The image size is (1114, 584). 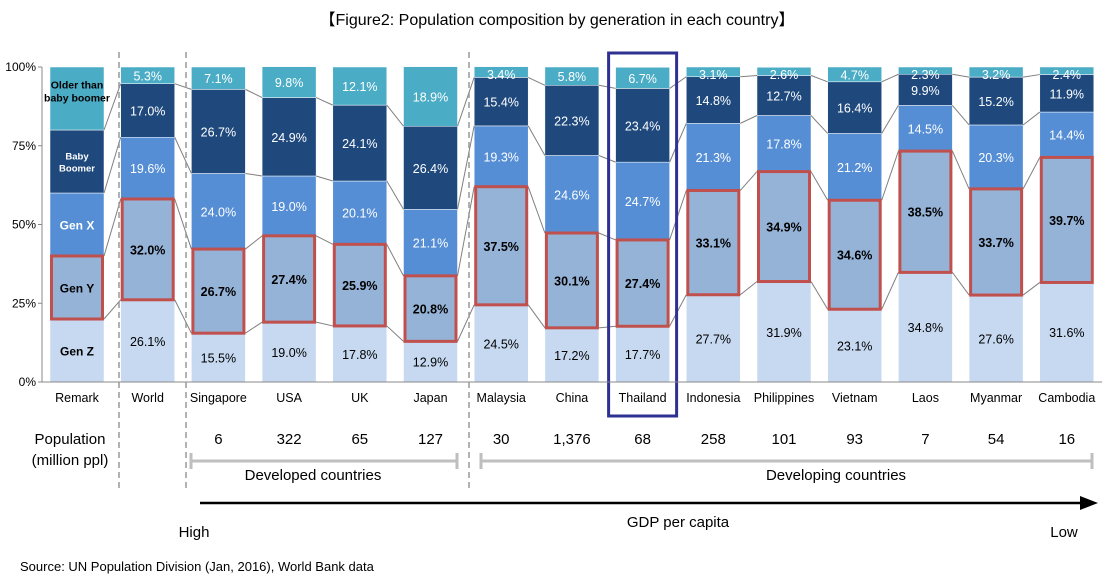 What do you see at coordinates (218, 439) in the screenshot?
I see `population-value: 6` at bounding box center [218, 439].